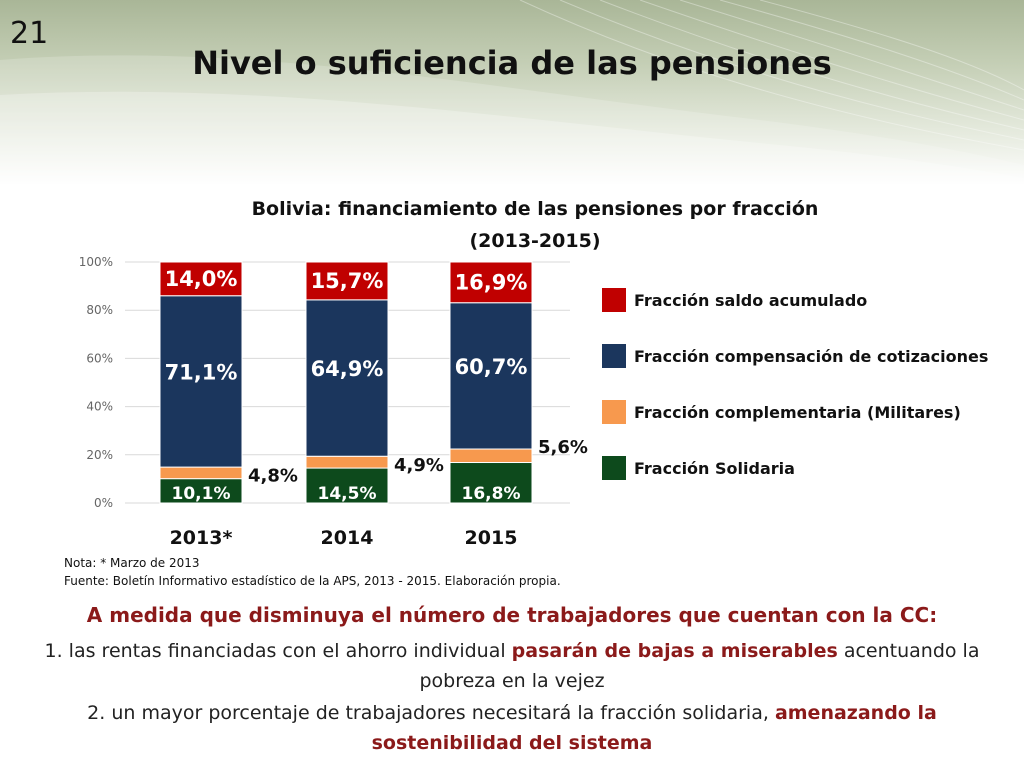 This screenshot has height=768, width=1024. I want to click on legend-label: Fracción saldo acumulado, so click(750, 300).